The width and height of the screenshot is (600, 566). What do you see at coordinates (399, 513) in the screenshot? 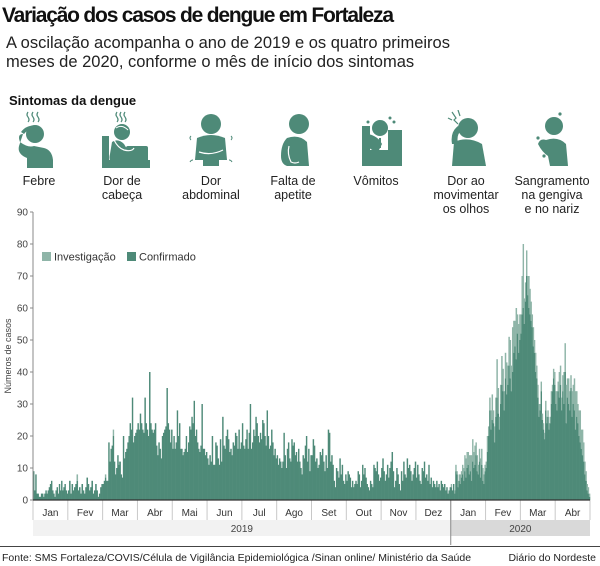
I see `month-label: Nov` at bounding box center [399, 513].